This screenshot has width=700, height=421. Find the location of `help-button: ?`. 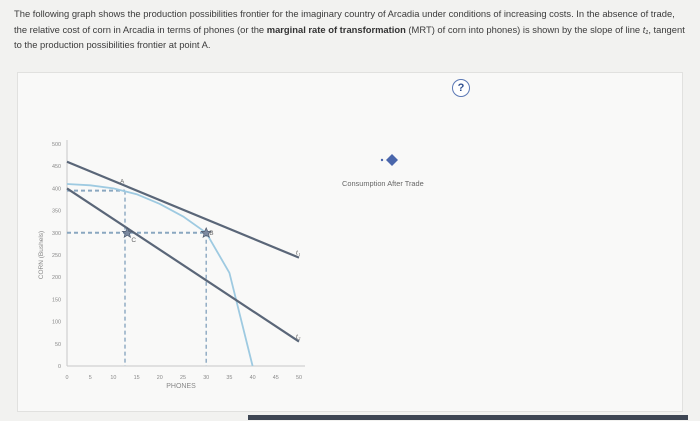

help-button: ? is located at coordinates (461, 88).